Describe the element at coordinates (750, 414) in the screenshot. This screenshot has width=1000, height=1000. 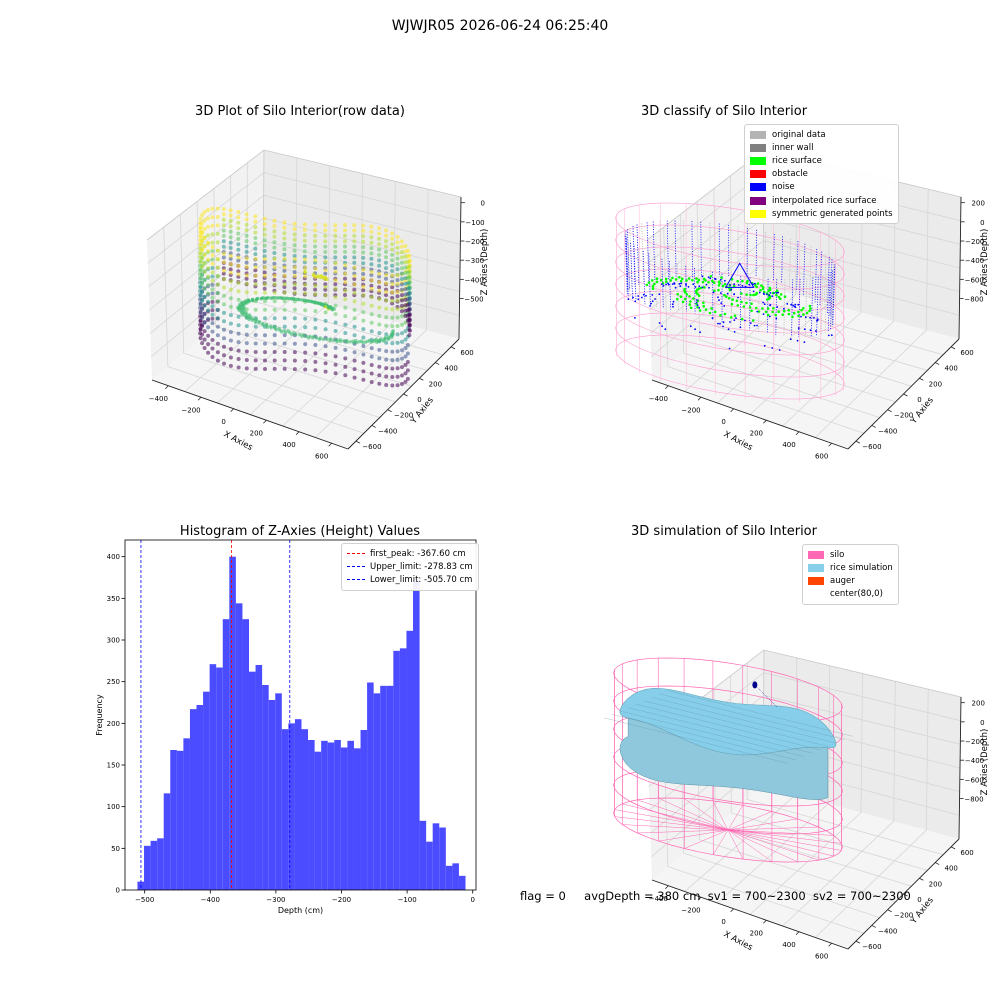
I see `x-axis-line` at that location.